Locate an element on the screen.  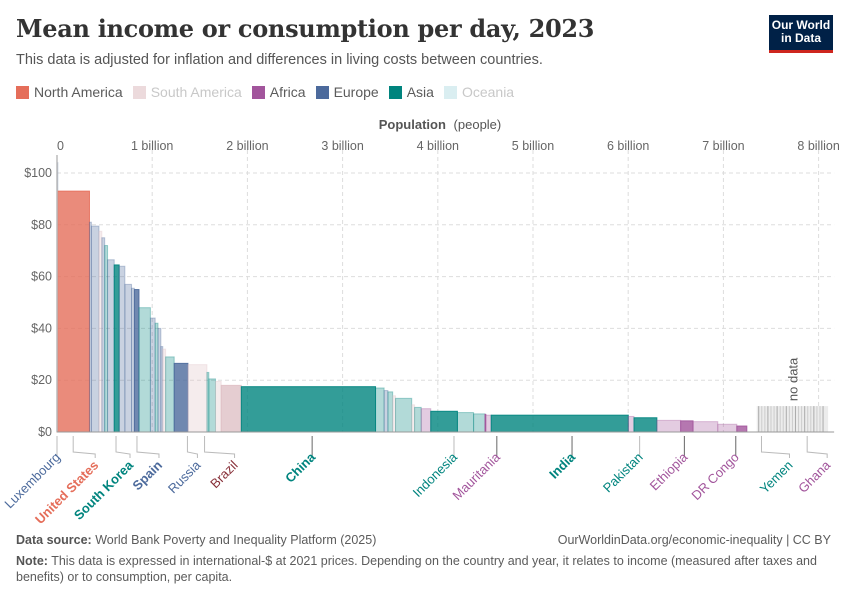
logo-line-1: Our World is located at coordinates (801, 25).